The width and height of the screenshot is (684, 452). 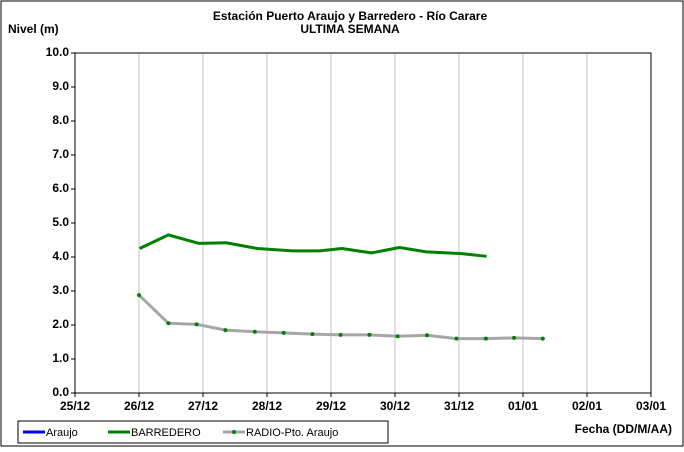 What do you see at coordinates (33, 29) in the screenshot?
I see `y-axis-label: Nivel (m)` at bounding box center [33, 29].